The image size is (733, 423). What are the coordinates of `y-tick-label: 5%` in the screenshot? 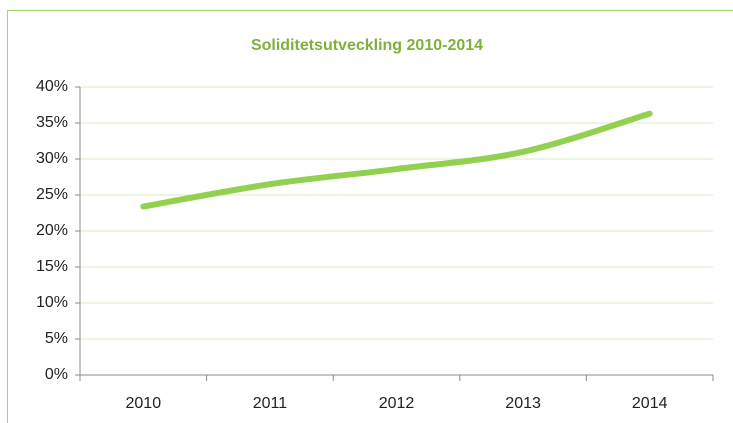 It's located at (56, 338).